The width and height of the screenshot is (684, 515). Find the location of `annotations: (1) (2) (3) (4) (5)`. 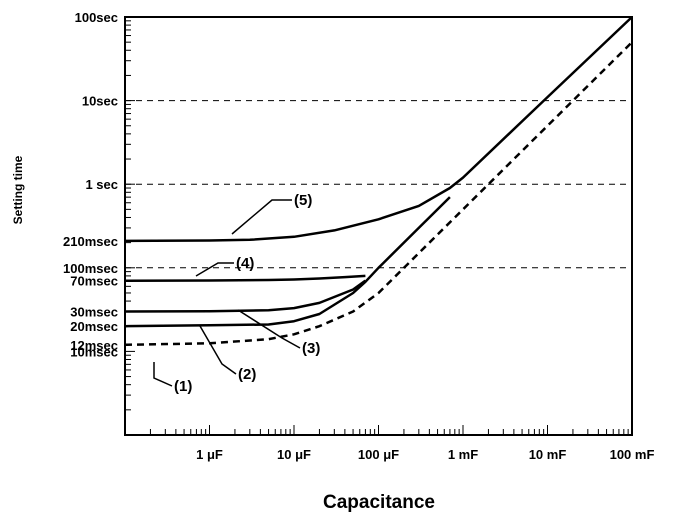

annotations: (1) (2) (3) (4) (5) is located at coordinates (236, 293).